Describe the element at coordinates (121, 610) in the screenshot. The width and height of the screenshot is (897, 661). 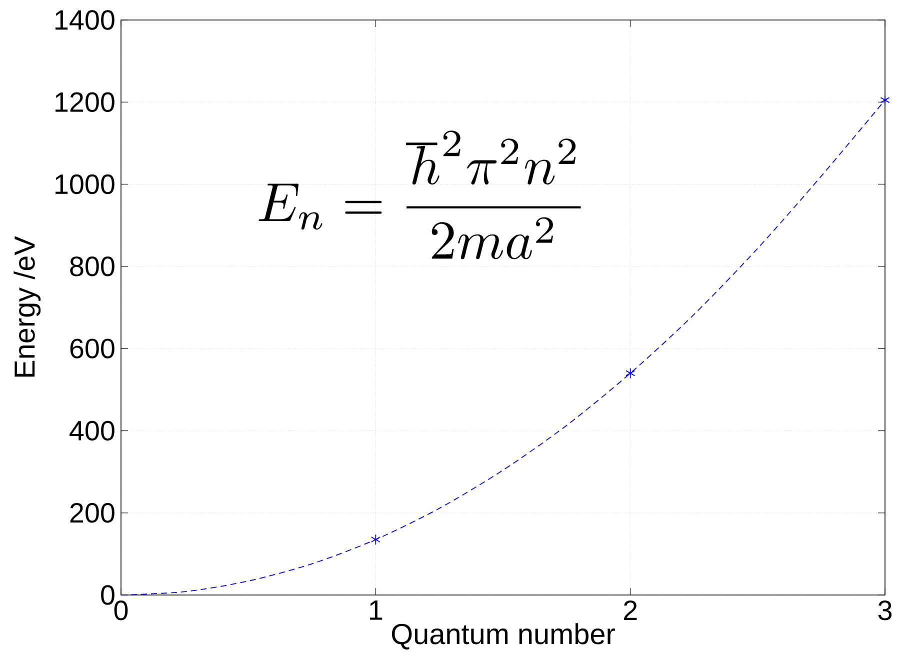
I see `x-tick-label: 0` at that location.